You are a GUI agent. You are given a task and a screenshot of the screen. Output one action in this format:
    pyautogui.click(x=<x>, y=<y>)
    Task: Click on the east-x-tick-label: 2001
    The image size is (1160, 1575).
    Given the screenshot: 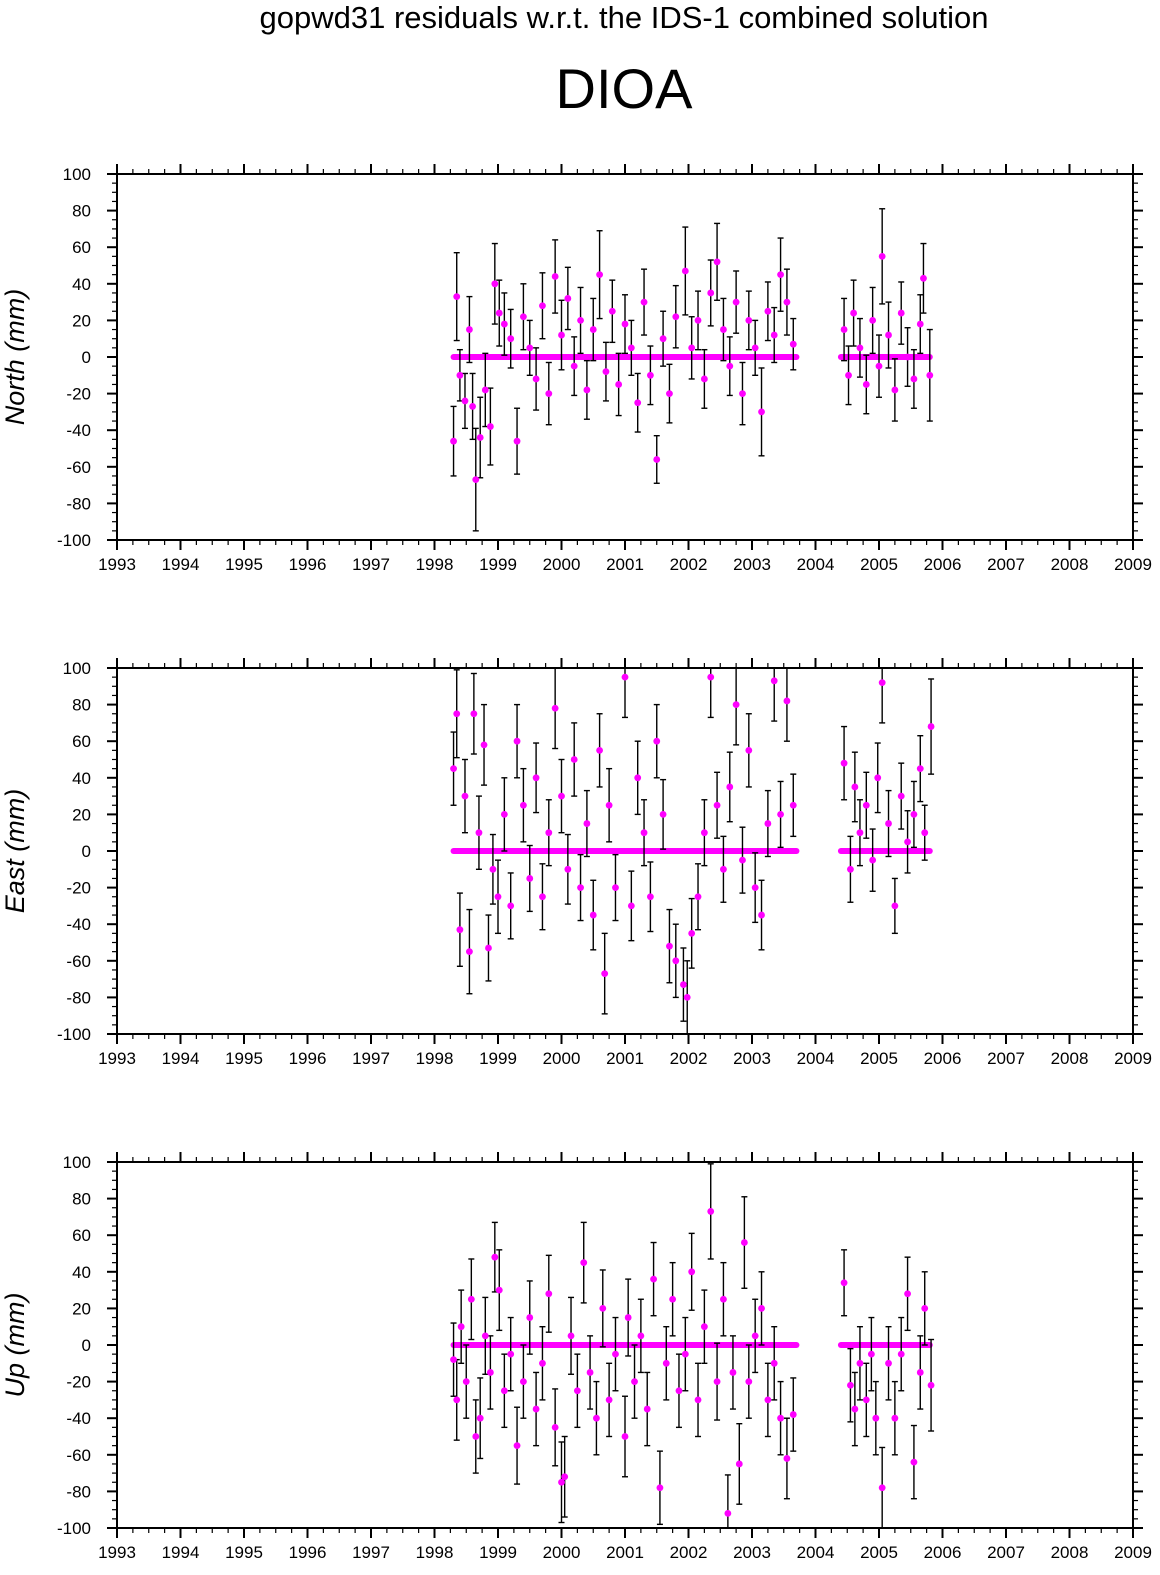 What is the action you would take?
    pyautogui.click(x=625, y=1058)
    